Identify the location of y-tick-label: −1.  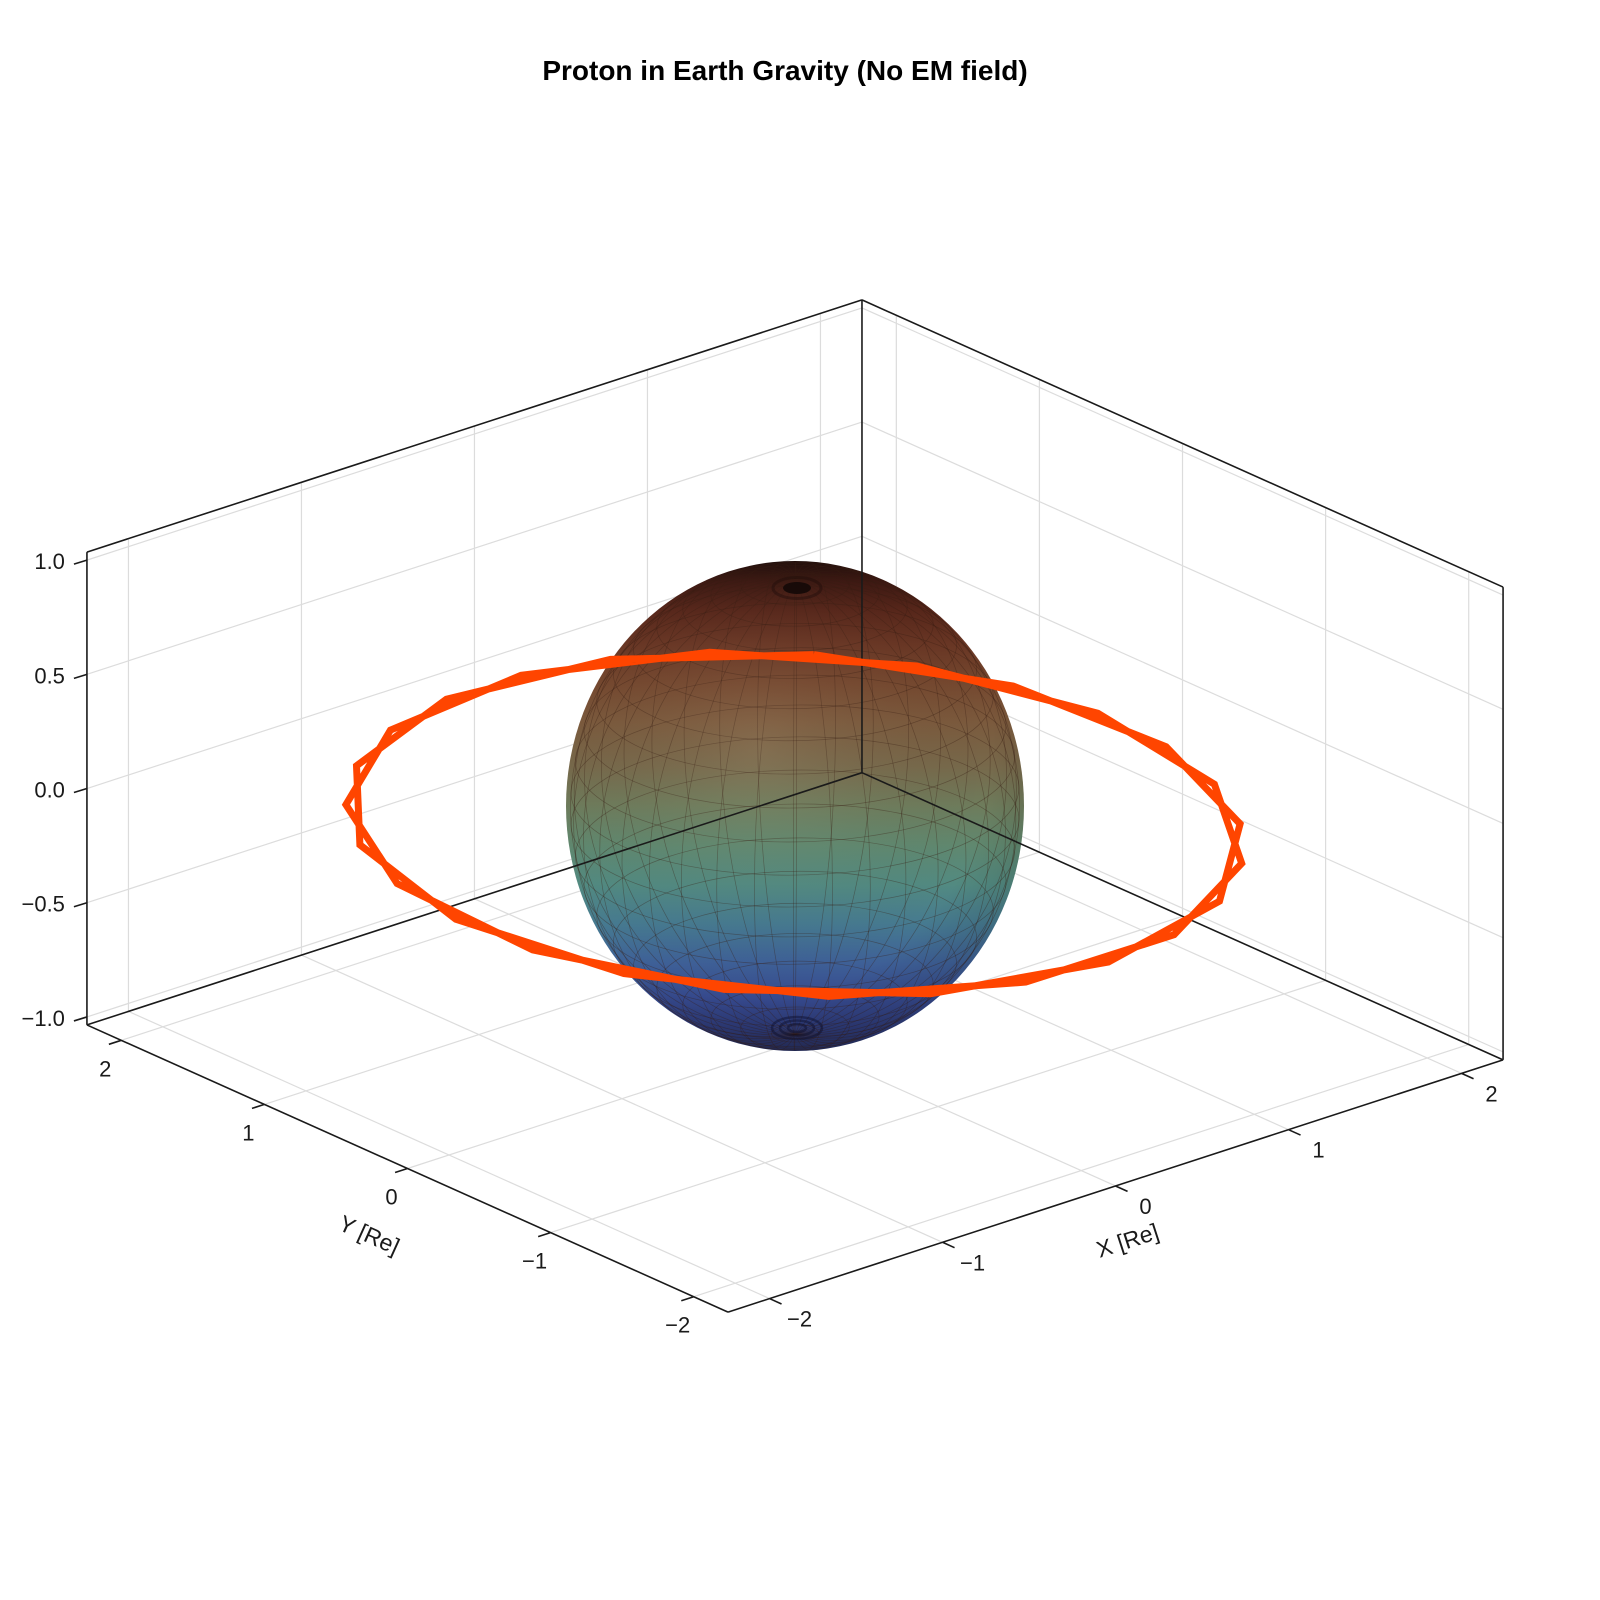
(534, 1261).